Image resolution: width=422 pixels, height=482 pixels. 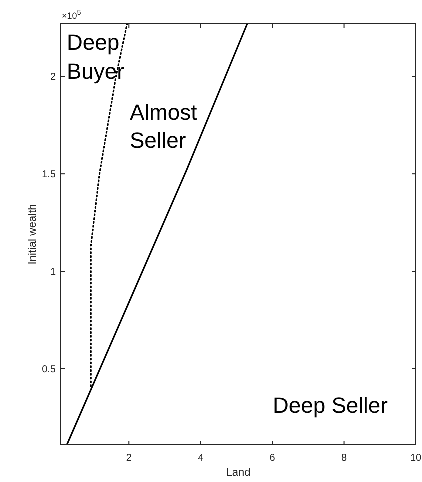 I want to click on x-tick-label: 6, so click(x=273, y=458).